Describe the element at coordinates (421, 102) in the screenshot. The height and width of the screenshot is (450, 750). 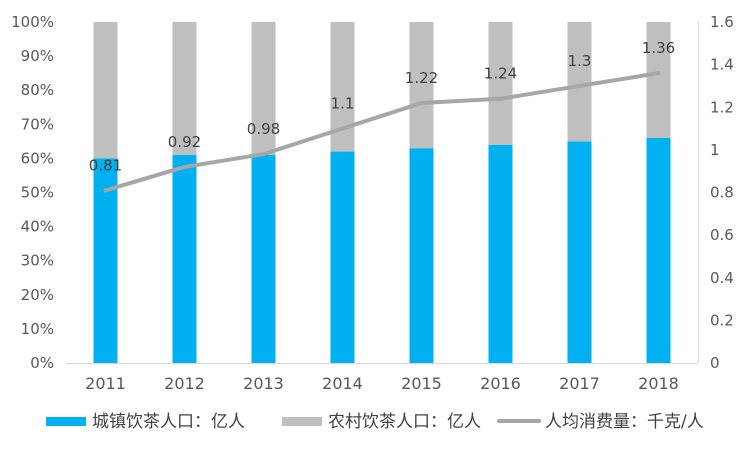
I see `point-per-capita-2015` at that location.